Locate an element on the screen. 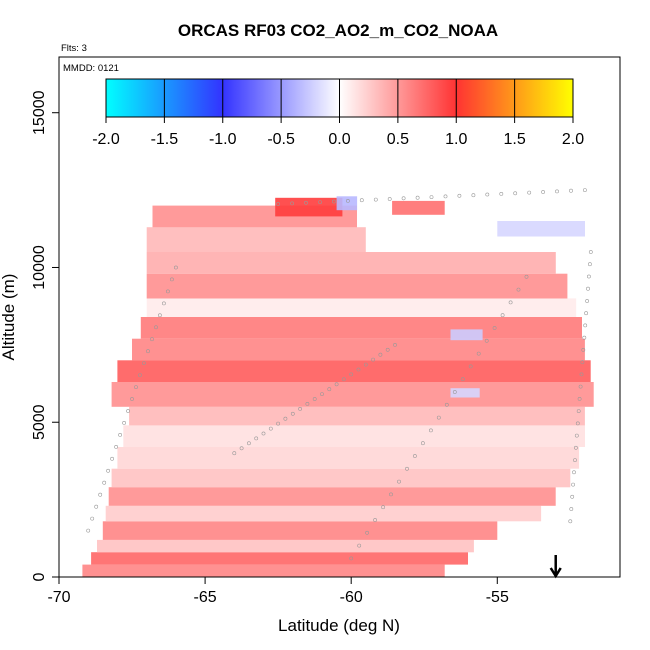 This screenshot has width=650, height=650. colorbar-tick-label: -1.5 is located at coordinates (165, 139).